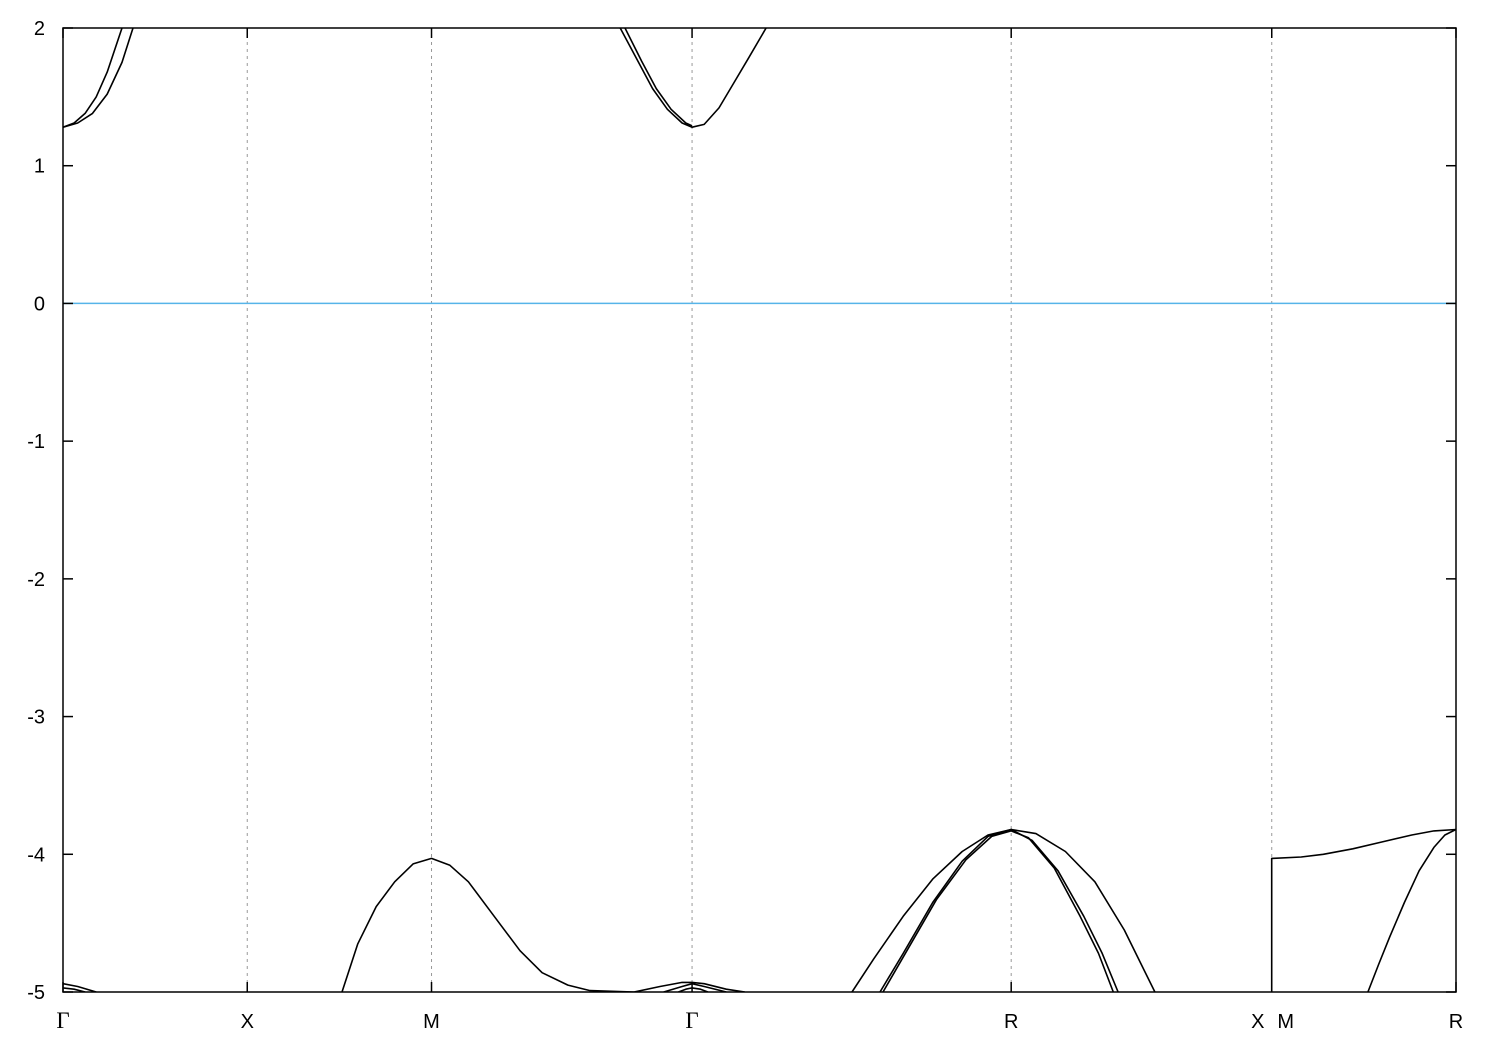 The image size is (1500, 1055). Describe the element at coordinates (36, 718) in the screenshot. I see `y-tick-label: -3` at that location.